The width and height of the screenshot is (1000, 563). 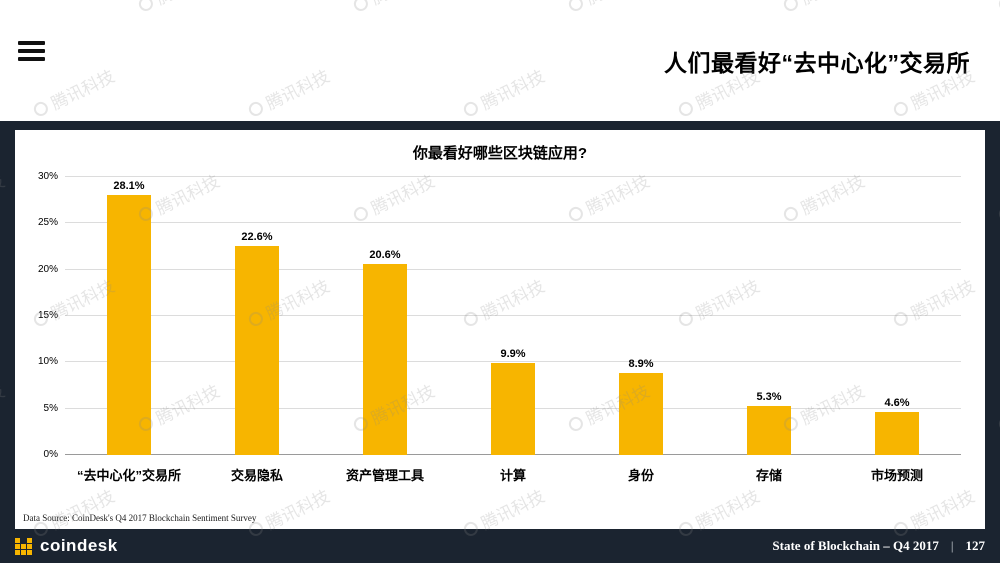 I want to click on x-axis-label: 计算, so click(x=512, y=475).